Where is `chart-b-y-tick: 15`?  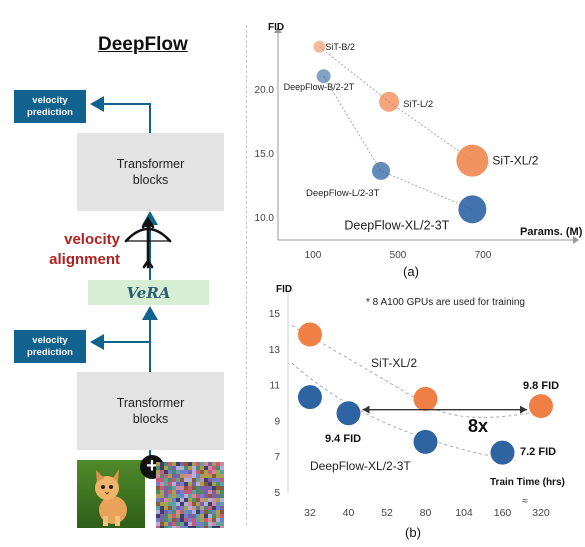 chart-b-y-tick: 15 is located at coordinates (275, 314).